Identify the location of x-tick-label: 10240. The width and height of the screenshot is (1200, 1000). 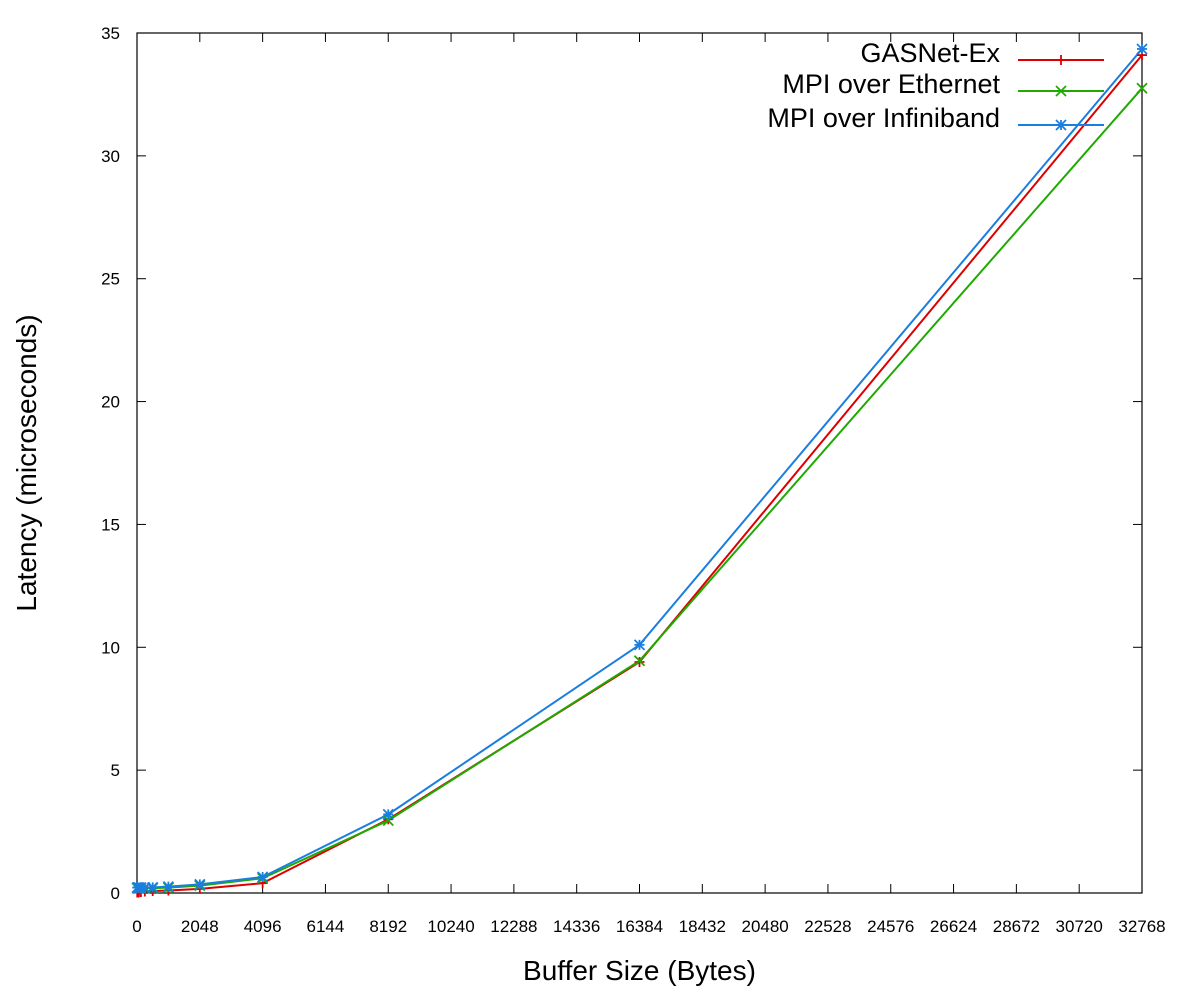
(450, 926).